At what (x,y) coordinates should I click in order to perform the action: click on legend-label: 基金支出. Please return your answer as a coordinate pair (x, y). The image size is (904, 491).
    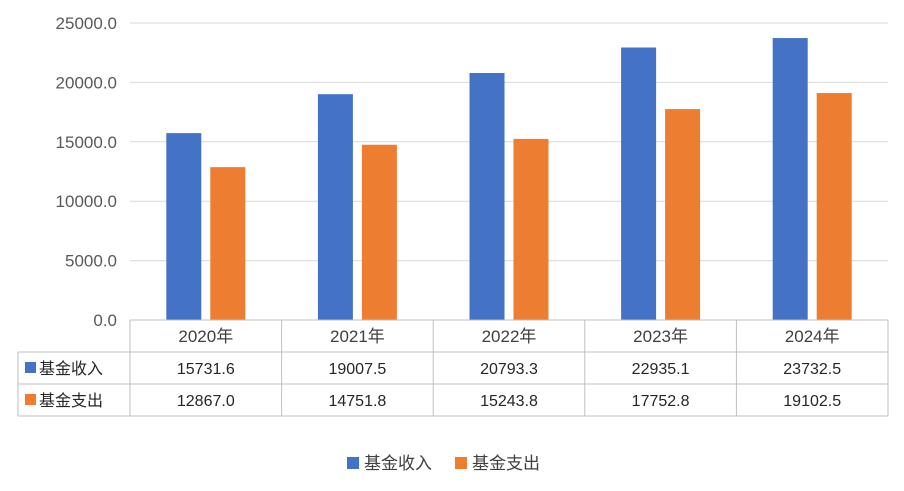
    Looking at the image, I should click on (506, 464).